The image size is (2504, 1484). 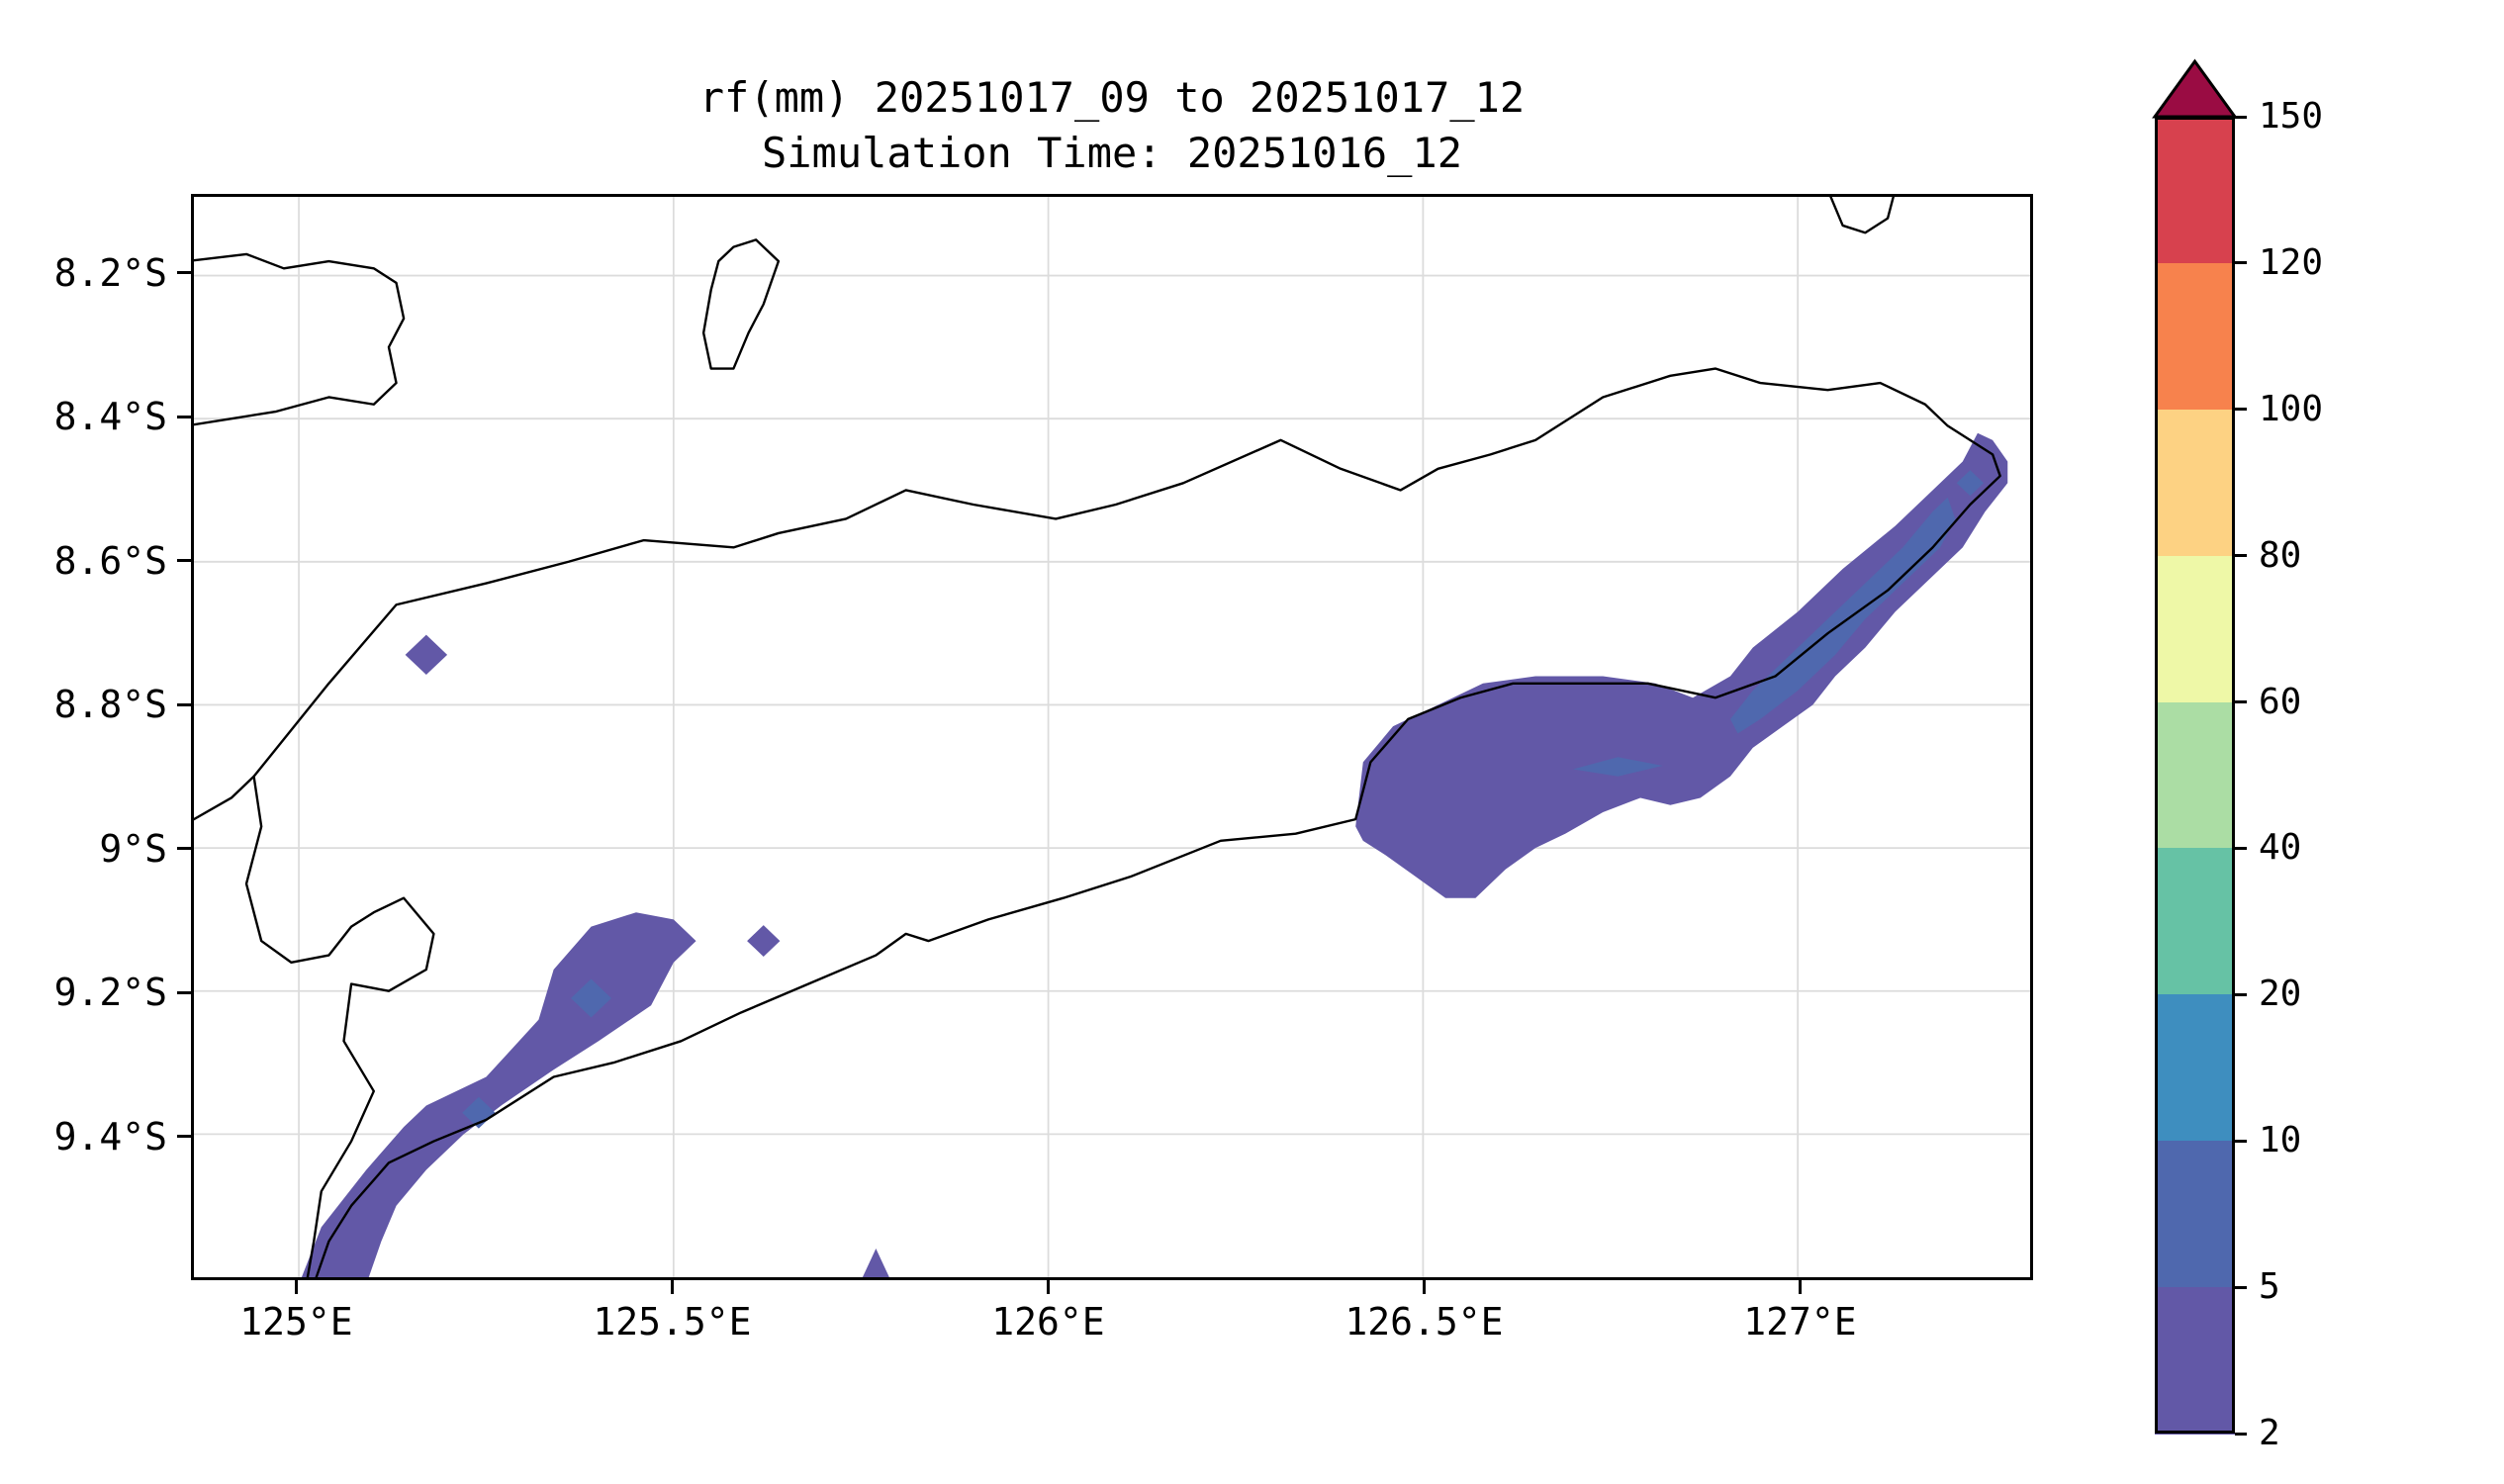 What do you see at coordinates (1970, 483) in the screenshot?
I see `rain-spot-east-tip-core` at bounding box center [1970, 483].